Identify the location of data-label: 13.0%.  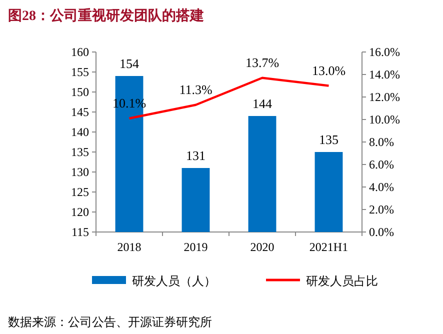
(329, 70).